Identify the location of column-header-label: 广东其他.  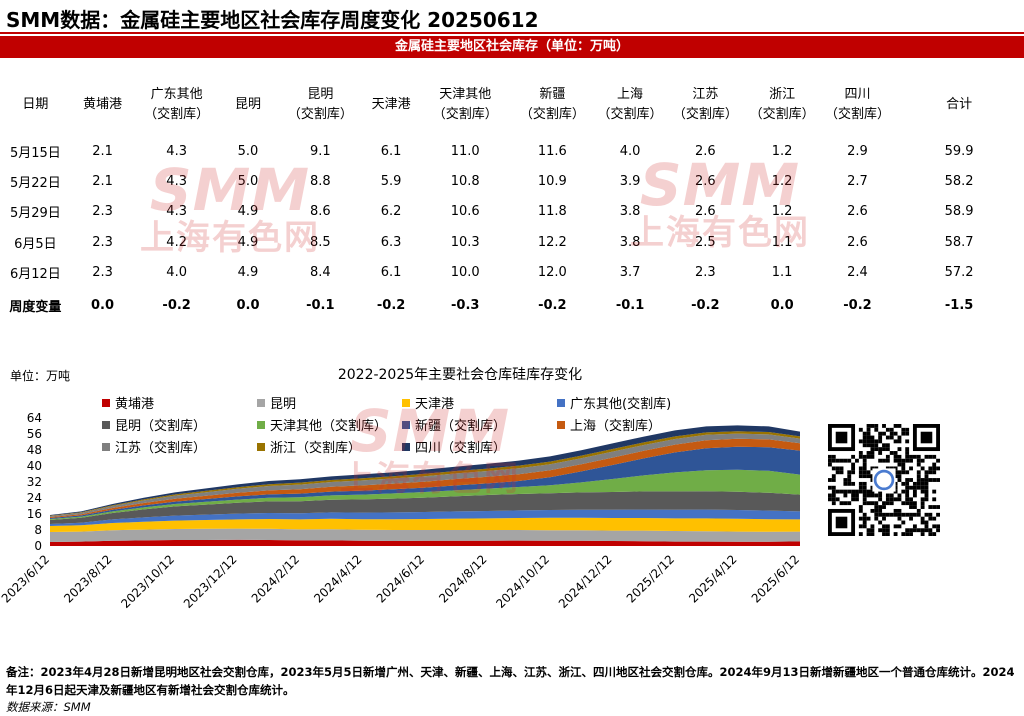
(176, 94).